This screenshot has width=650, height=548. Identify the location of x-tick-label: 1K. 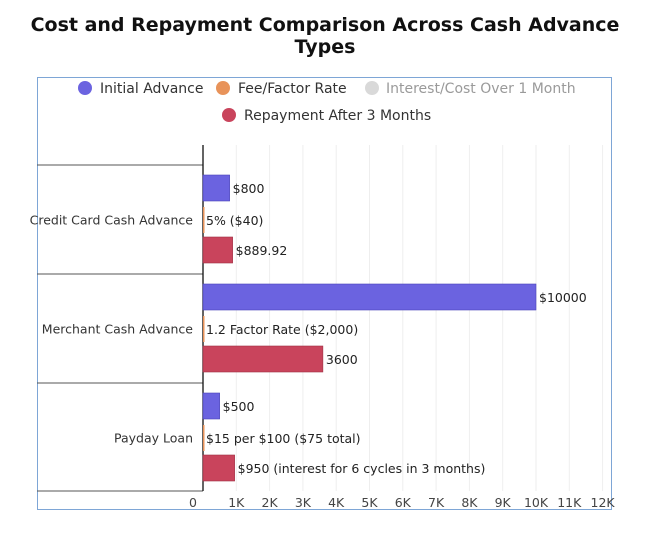
(236, 502).